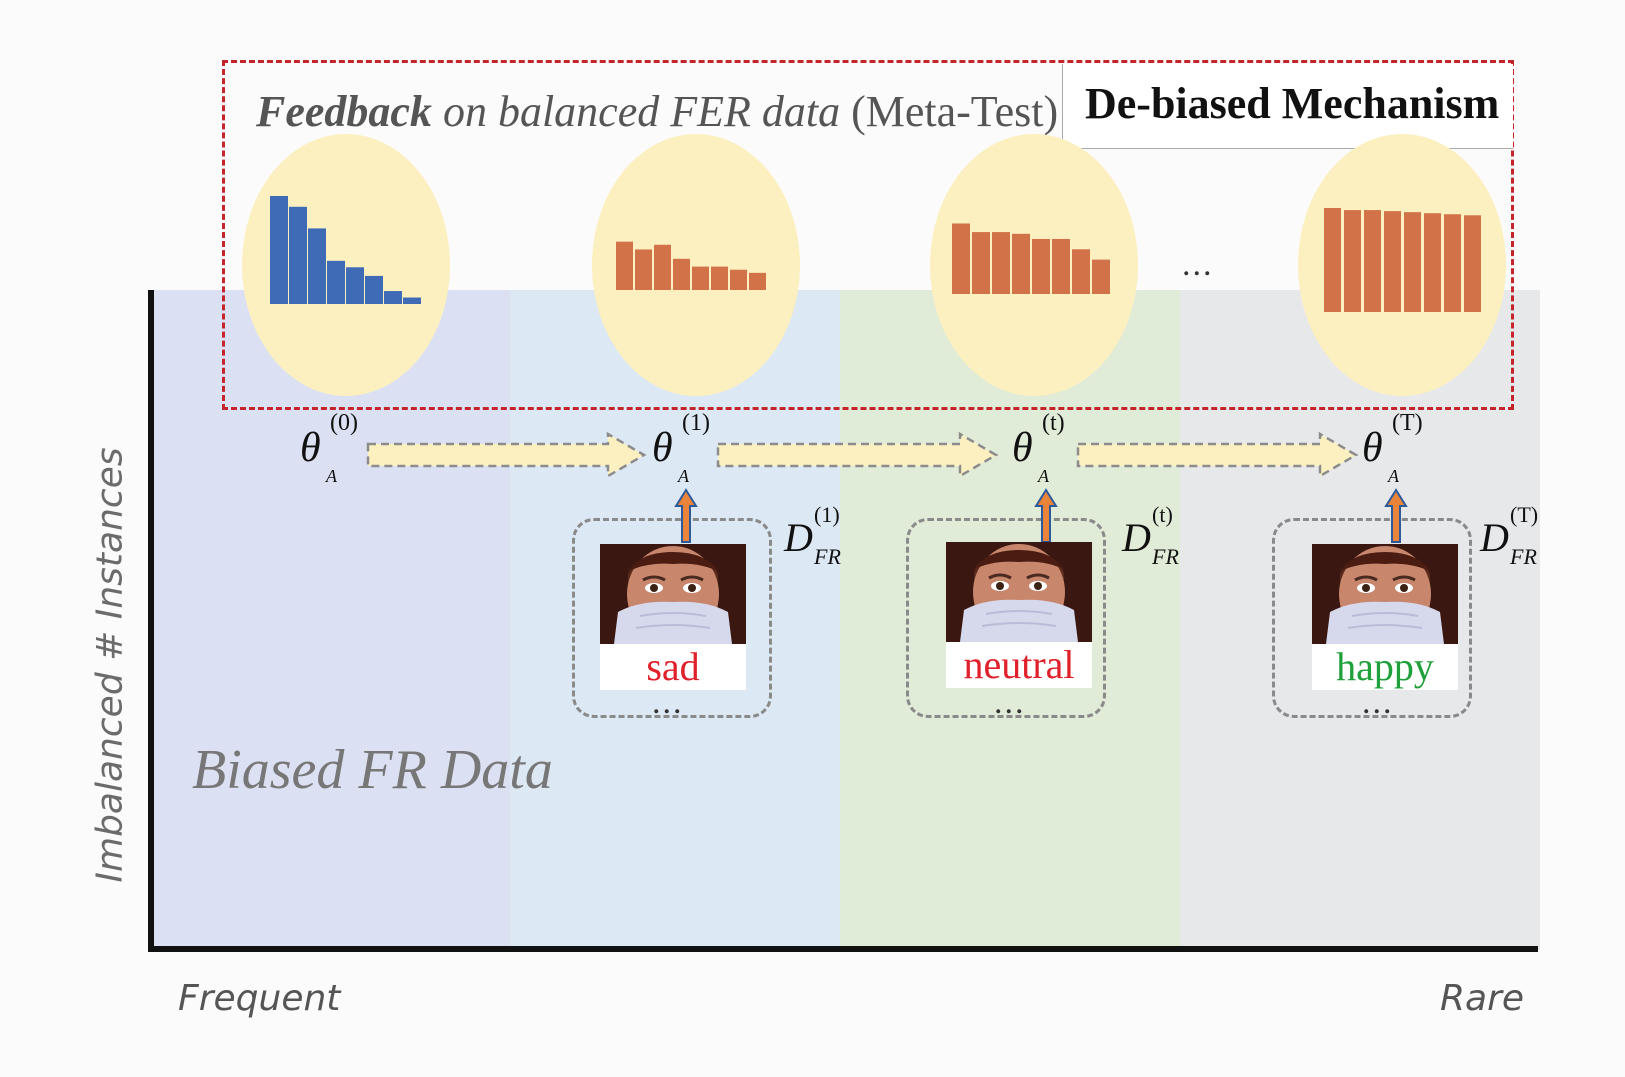 The image size is (1625, 1077). I want to click on theta-T: θ (T) A, so click(1392, 448).